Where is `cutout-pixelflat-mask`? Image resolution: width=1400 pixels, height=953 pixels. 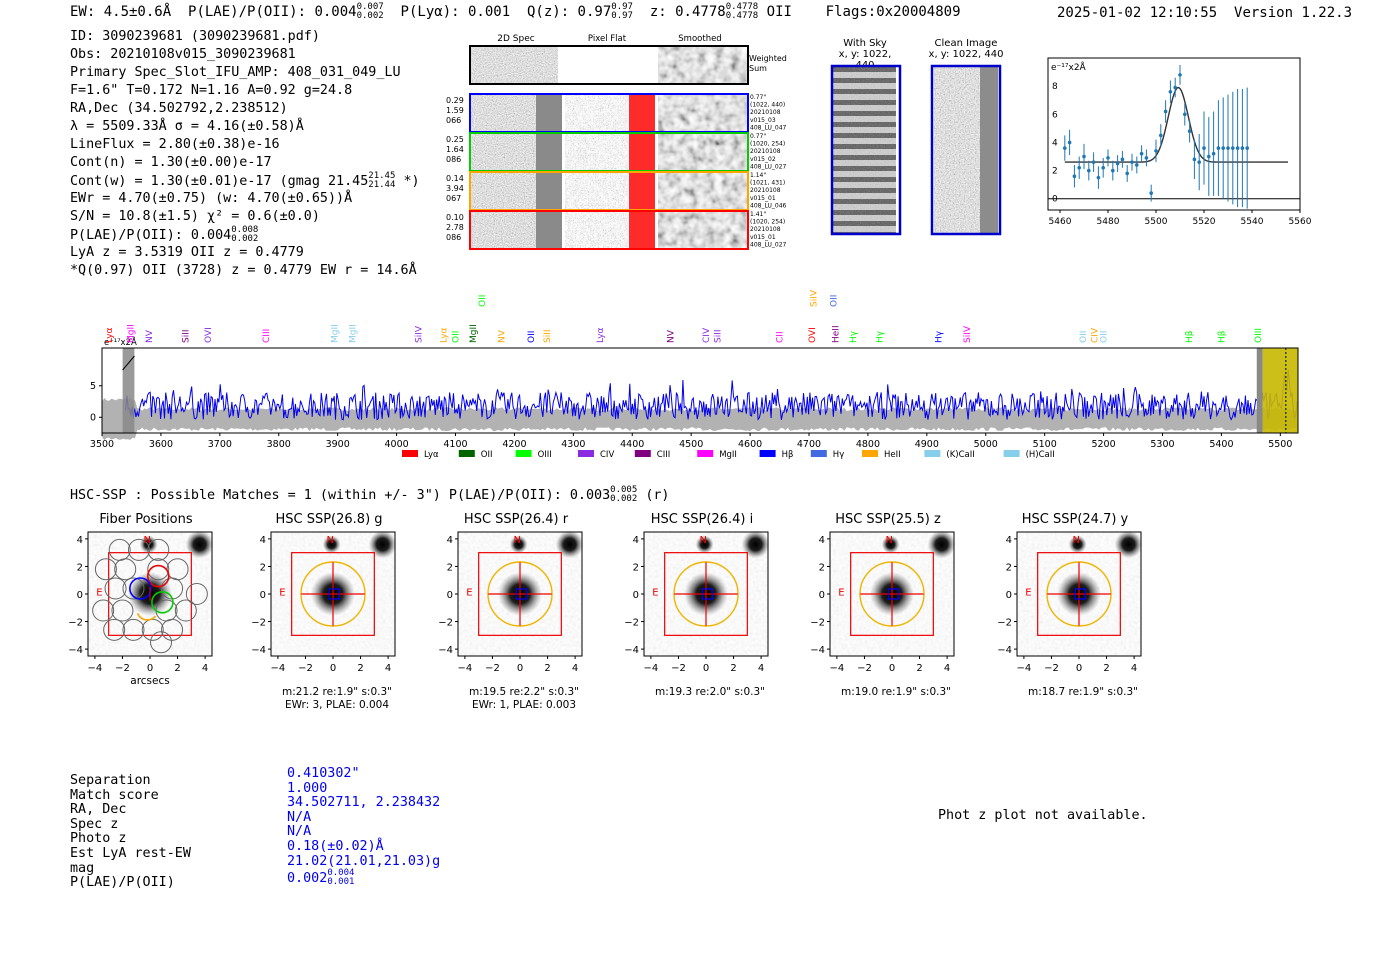
cutout-pixelflat-mask is located at coordinates (642, 191).